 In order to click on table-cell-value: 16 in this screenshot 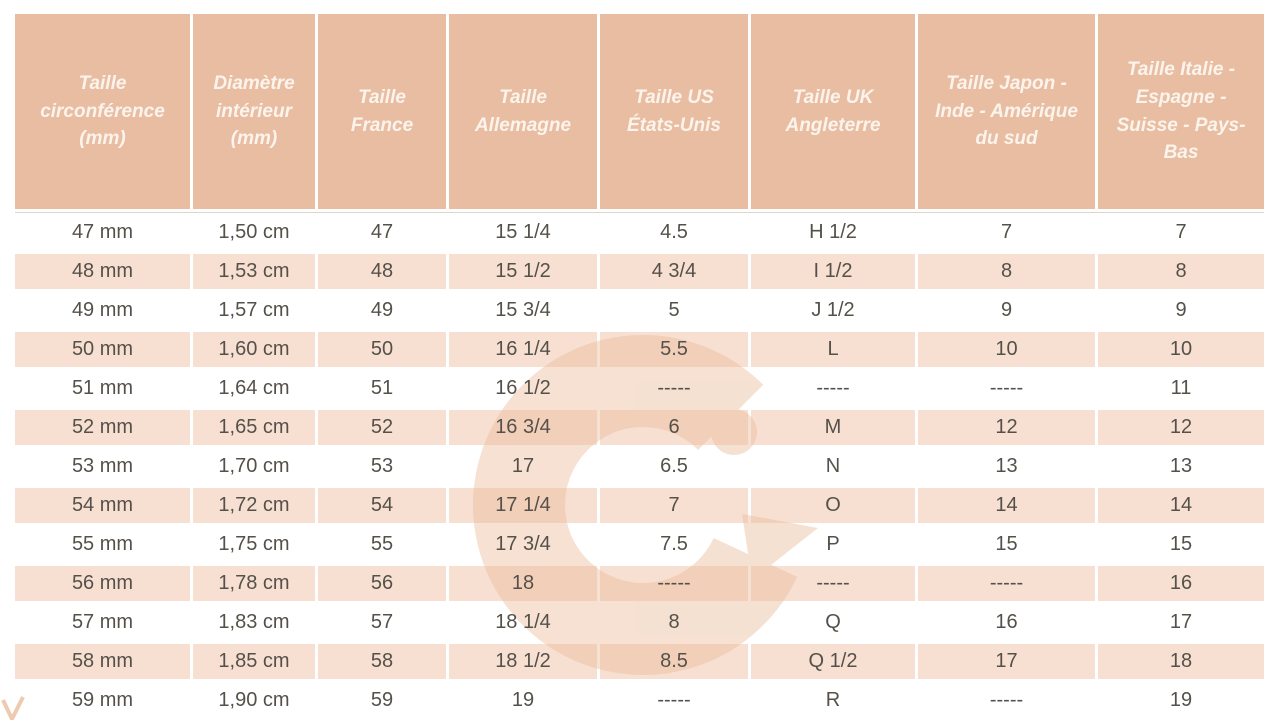, I will do `click(1181, 583)`.